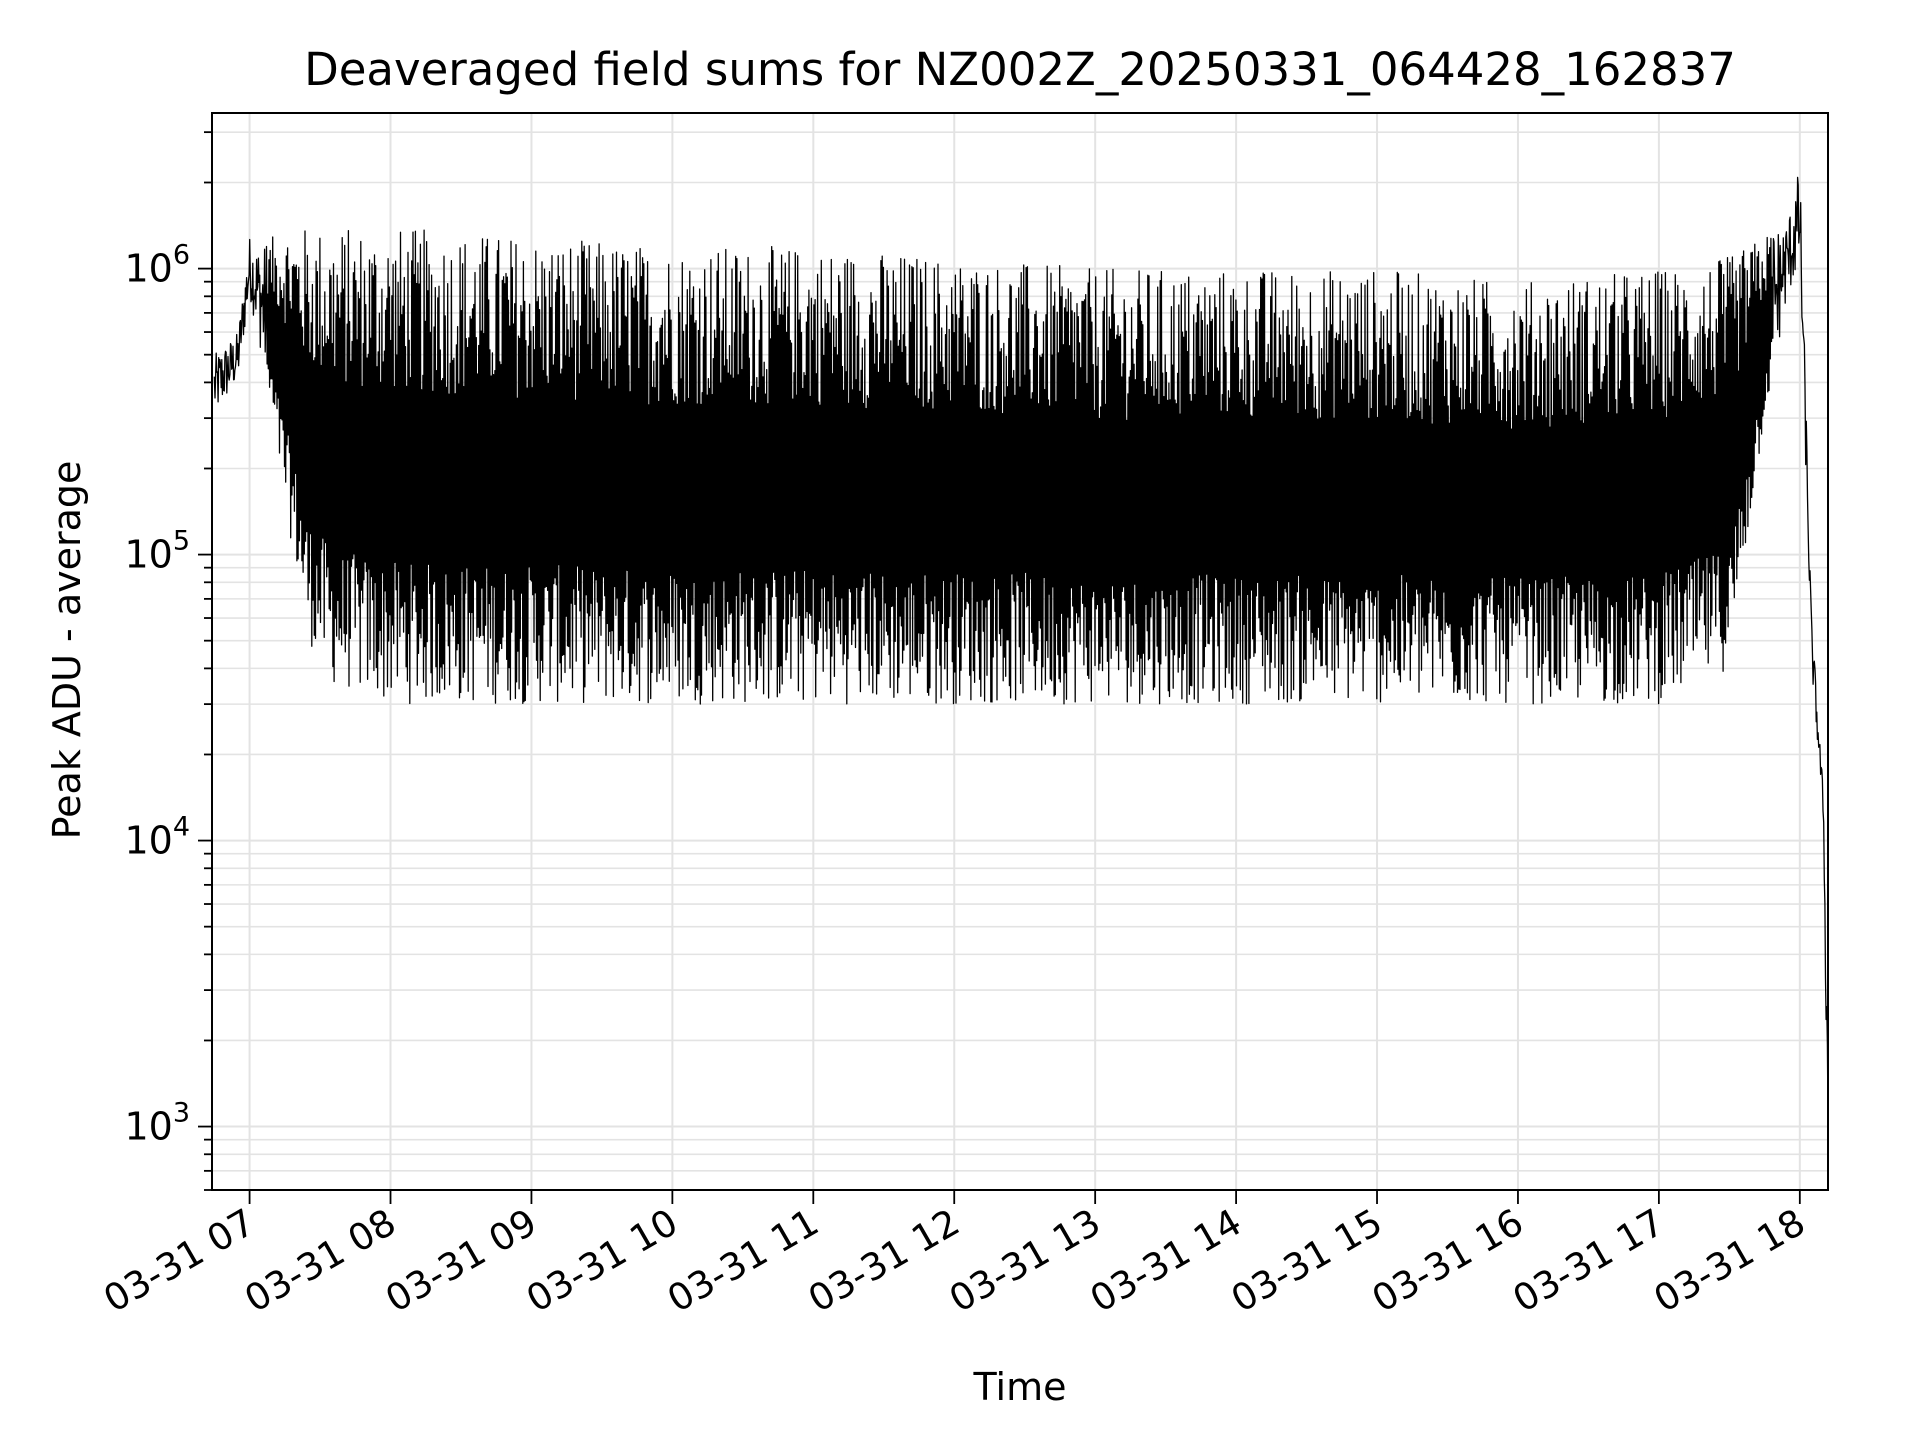 The image size is (1920, 1440). What do you see at coordinates (157, 551) in the screenshot?
I see `y-tick-label: 10⁵` at bounding box center [157, 551].